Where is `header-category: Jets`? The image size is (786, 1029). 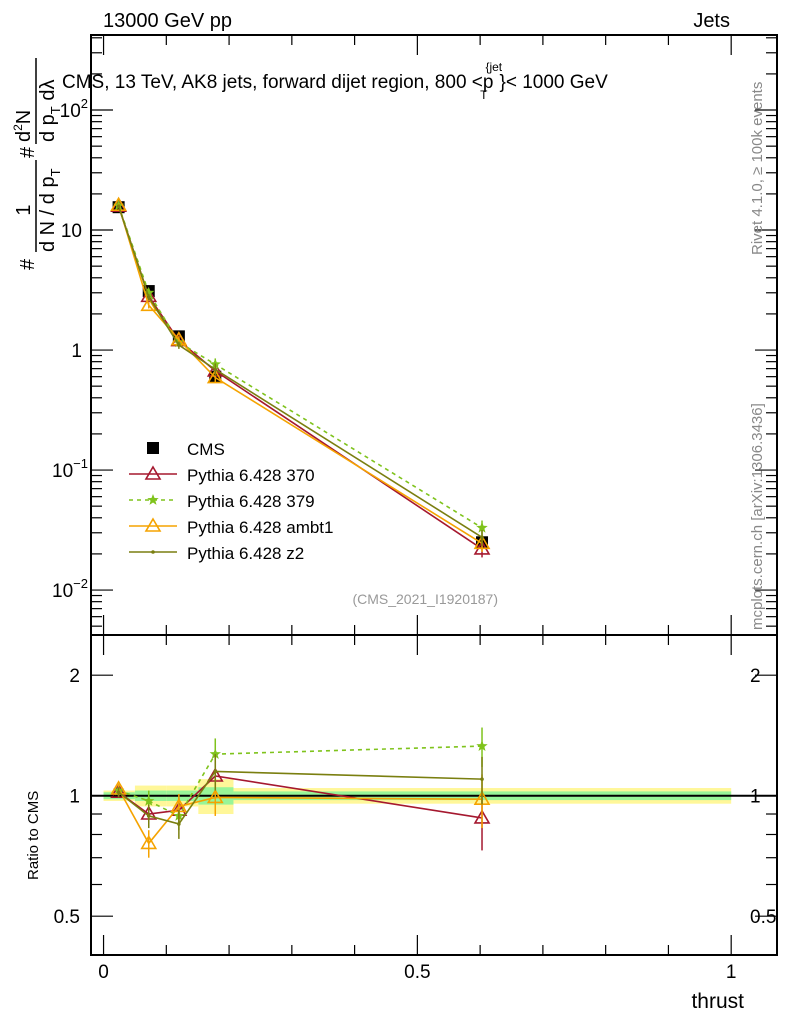
header-category: Jets is located at coordinates (711, 21).